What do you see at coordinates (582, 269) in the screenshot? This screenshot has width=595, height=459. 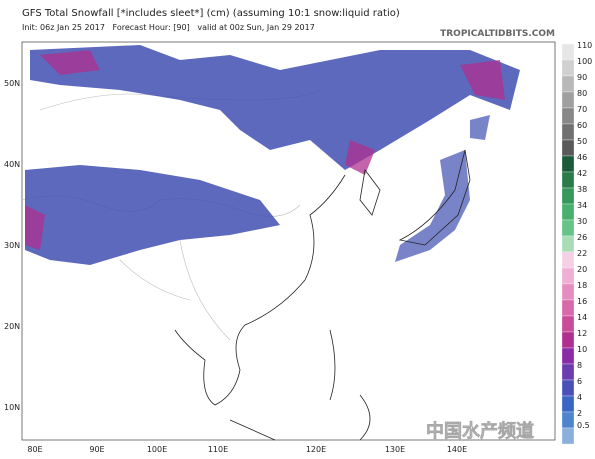 I see `colorbar-label: 20` at bounding box center [582, 269].